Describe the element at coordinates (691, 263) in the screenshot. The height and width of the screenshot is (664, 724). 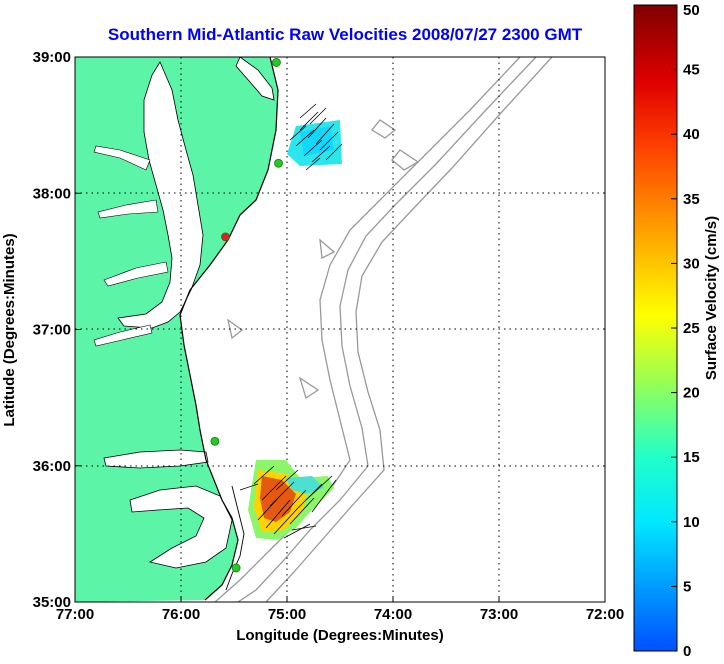
I see `colorbar-tick-label: 30` at that location.